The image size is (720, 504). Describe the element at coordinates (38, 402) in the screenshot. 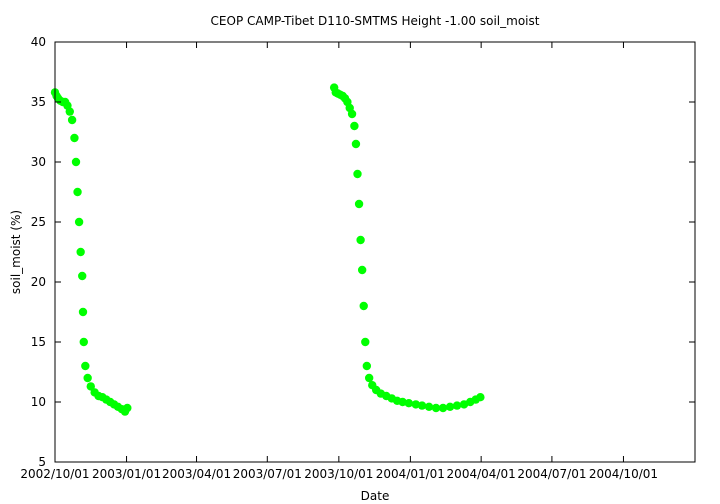

I see `y-tick-label: 10` at that location.